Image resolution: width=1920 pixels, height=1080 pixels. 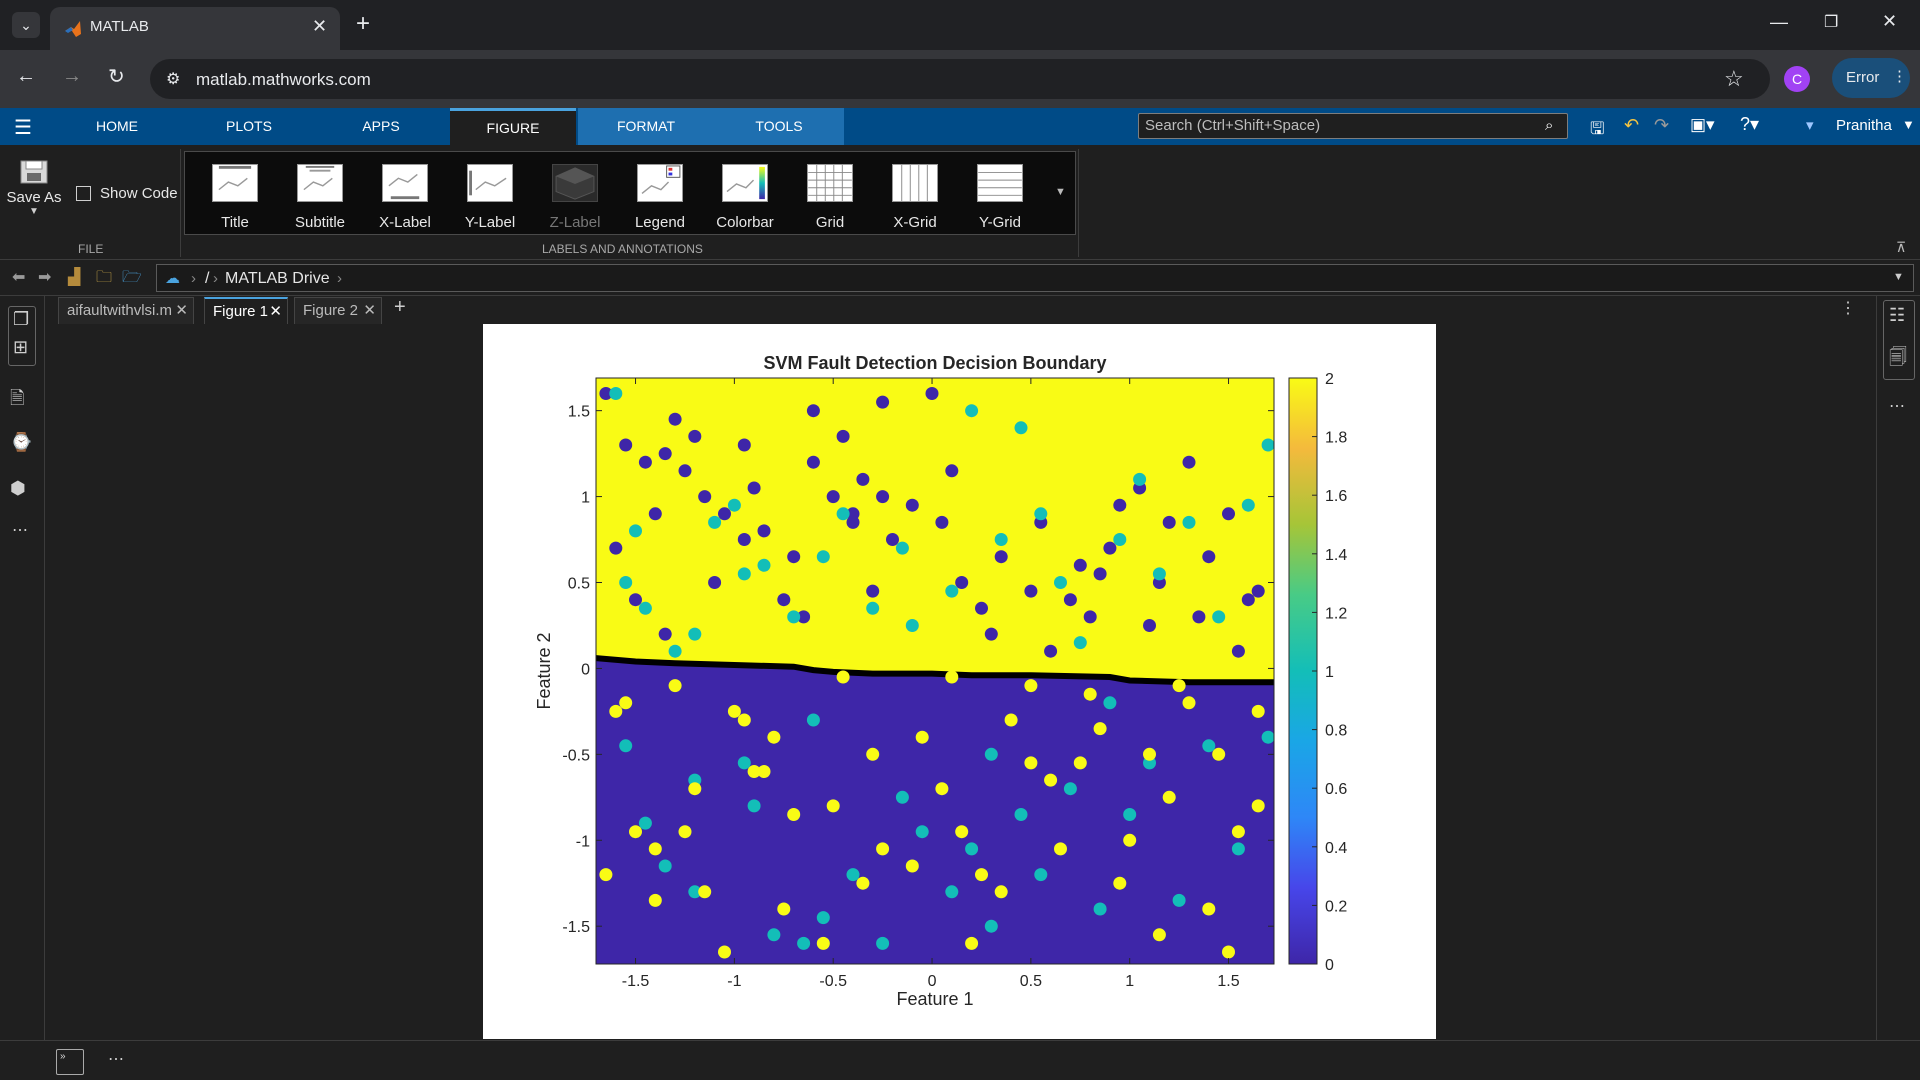 I want to click on error-button: Error ⋮, so click(x=1871, y=78).